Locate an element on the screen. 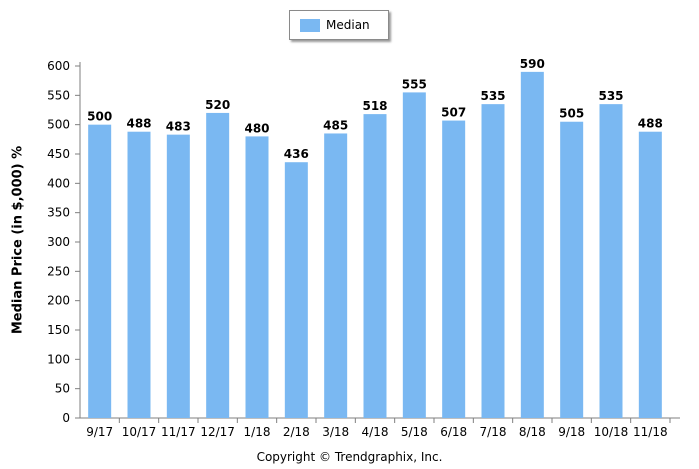 The image size is (699, 469). x-tick-label: 2/18 is located at coordinates (296, 432).